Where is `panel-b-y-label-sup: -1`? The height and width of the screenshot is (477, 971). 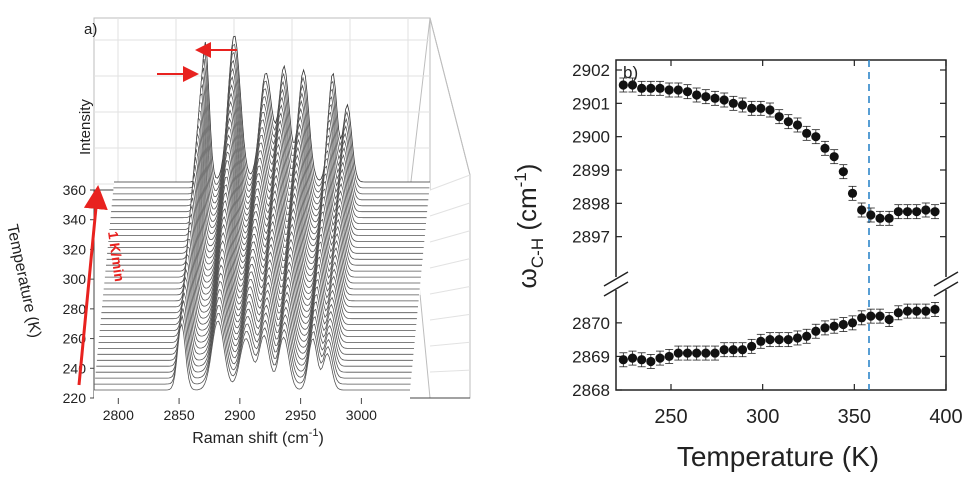
panel-b-y-label-sup: -1 is located at coordinates (520, 179).